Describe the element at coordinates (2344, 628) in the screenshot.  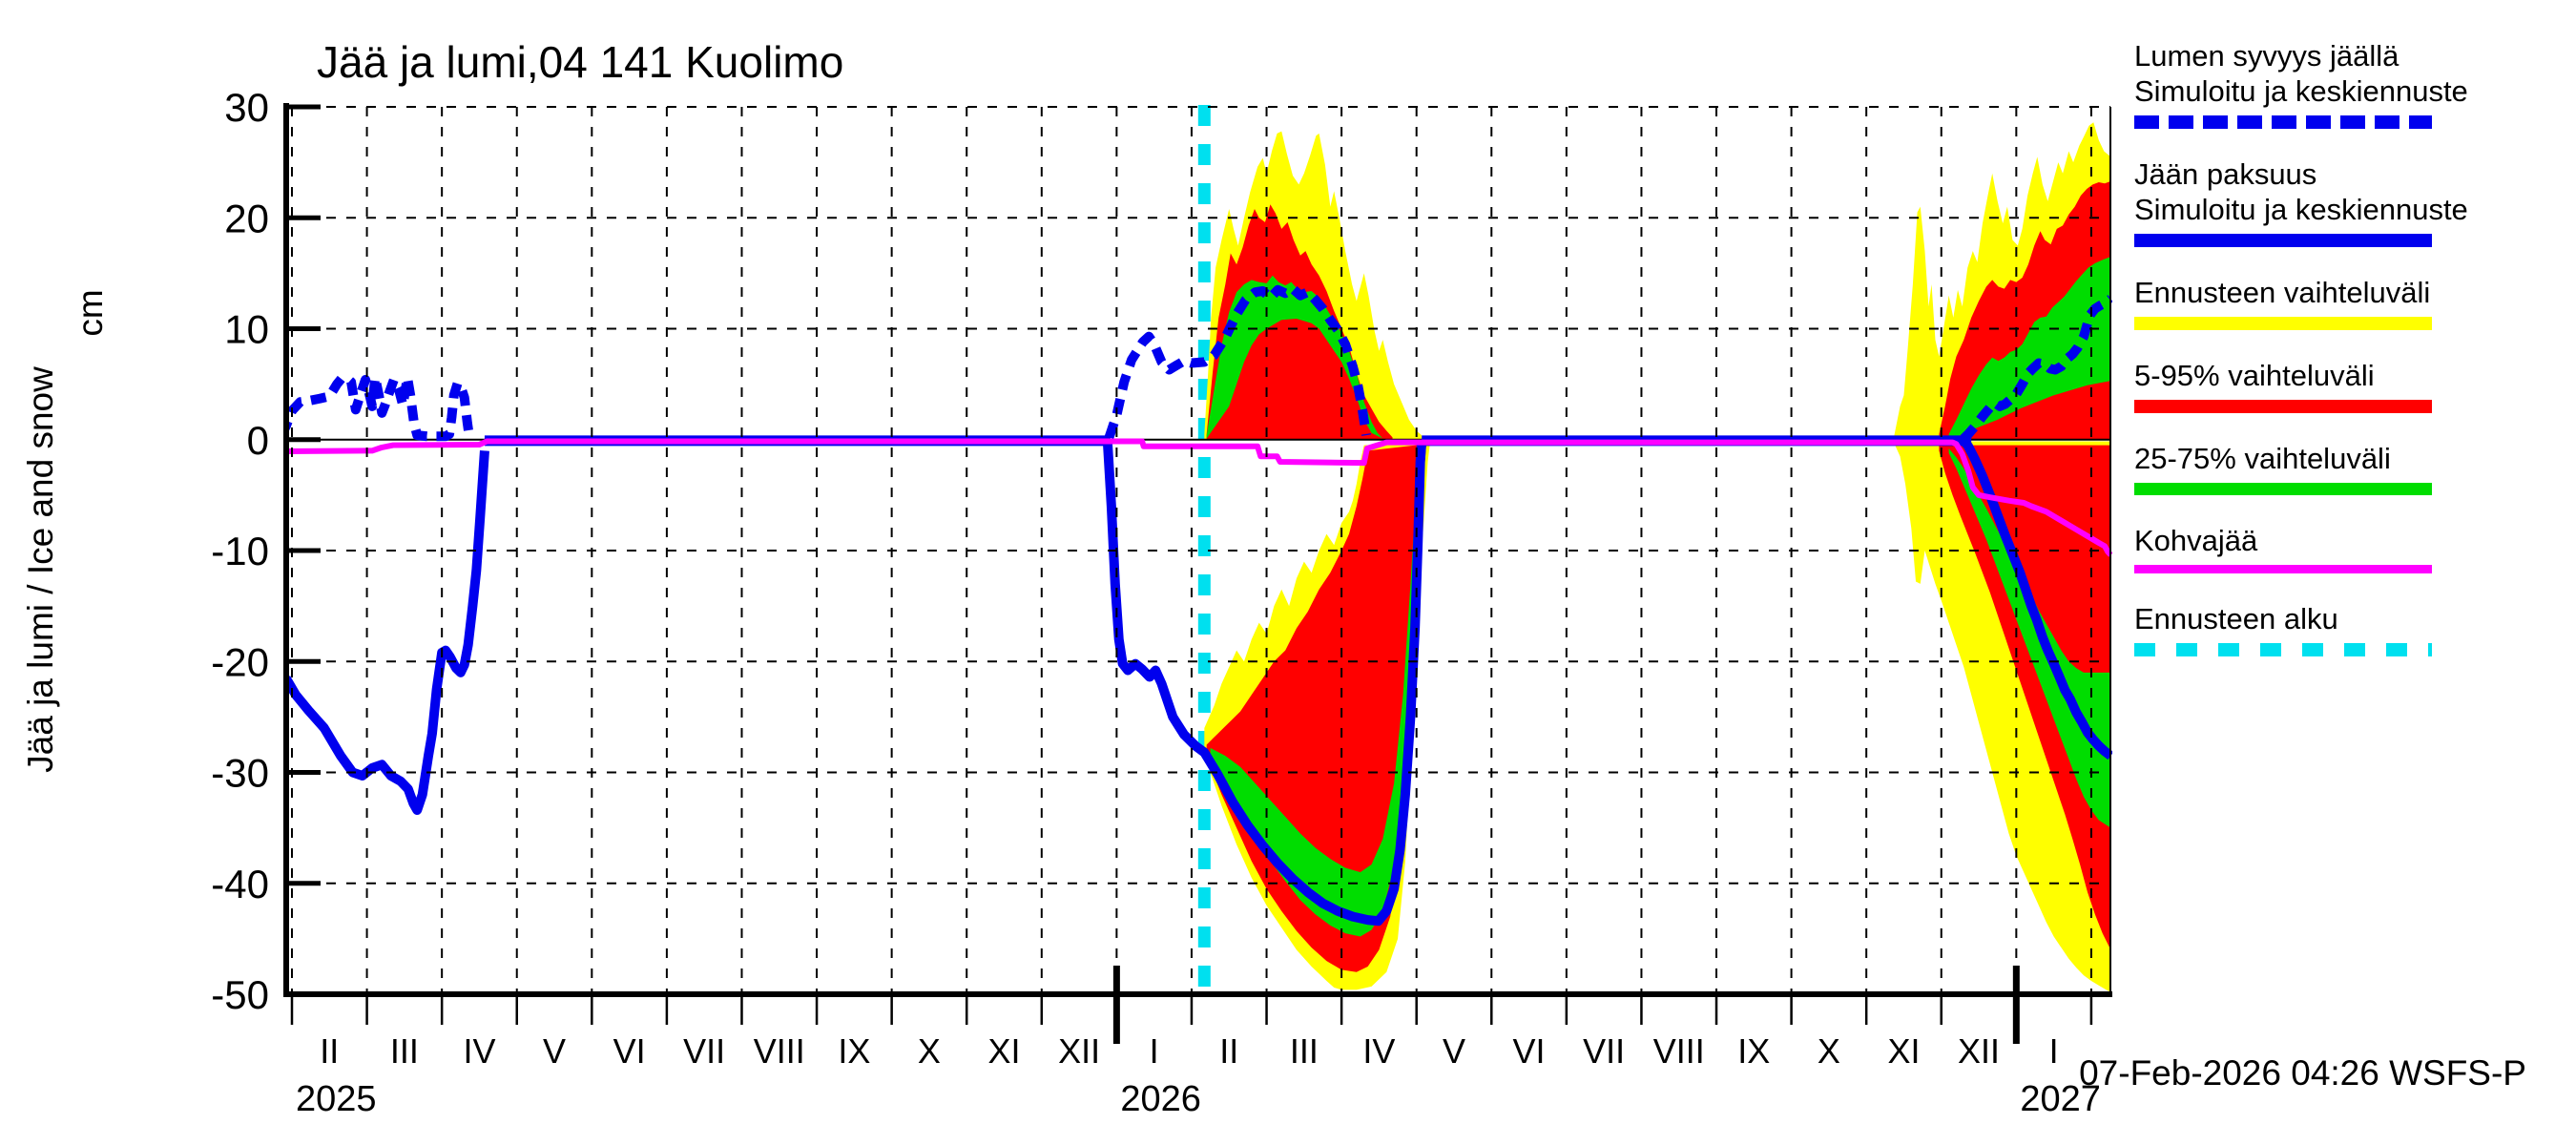
I see `legend-item-7: Ennusteen alku` at that location.